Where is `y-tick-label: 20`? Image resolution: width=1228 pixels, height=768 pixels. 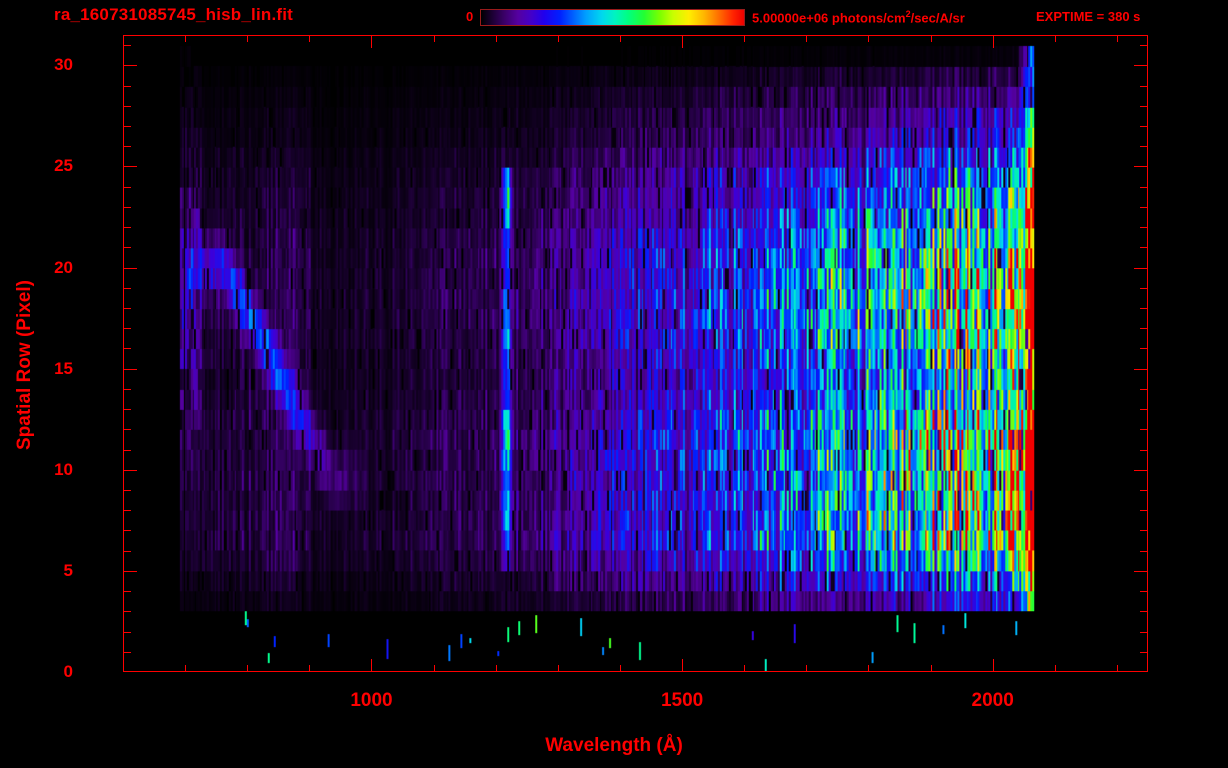 y-tick-label: 20 is located at coordinates (63, 267).